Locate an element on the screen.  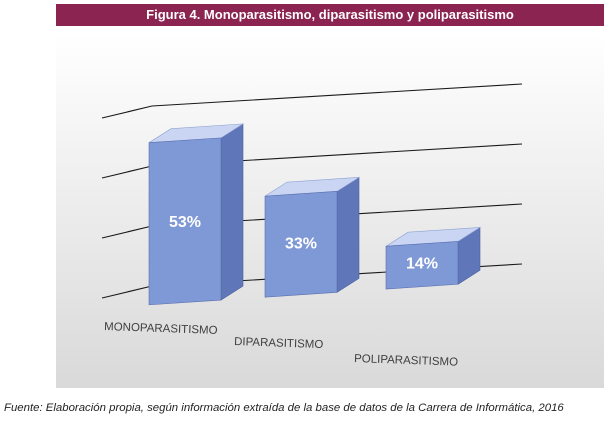
category-label-3: POLIPARASITISMO is located at coordinates (406, 361).